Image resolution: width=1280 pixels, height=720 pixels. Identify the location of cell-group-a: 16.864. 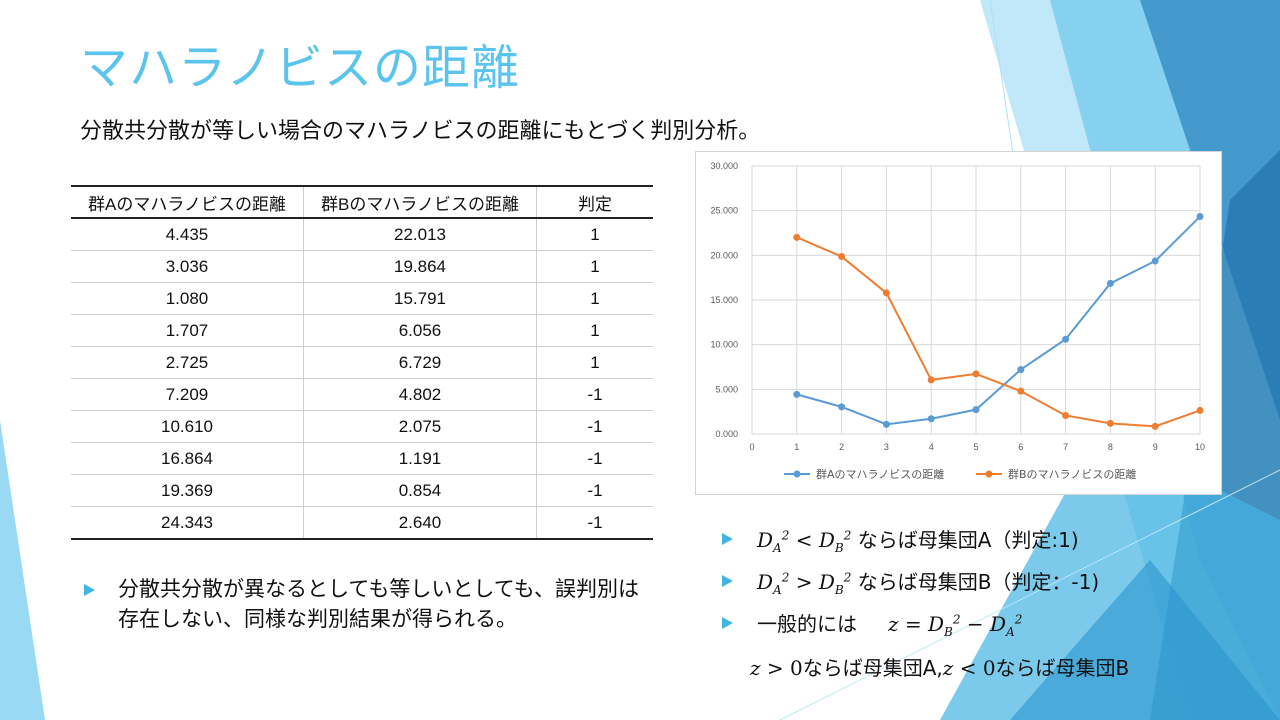
(187, 458).